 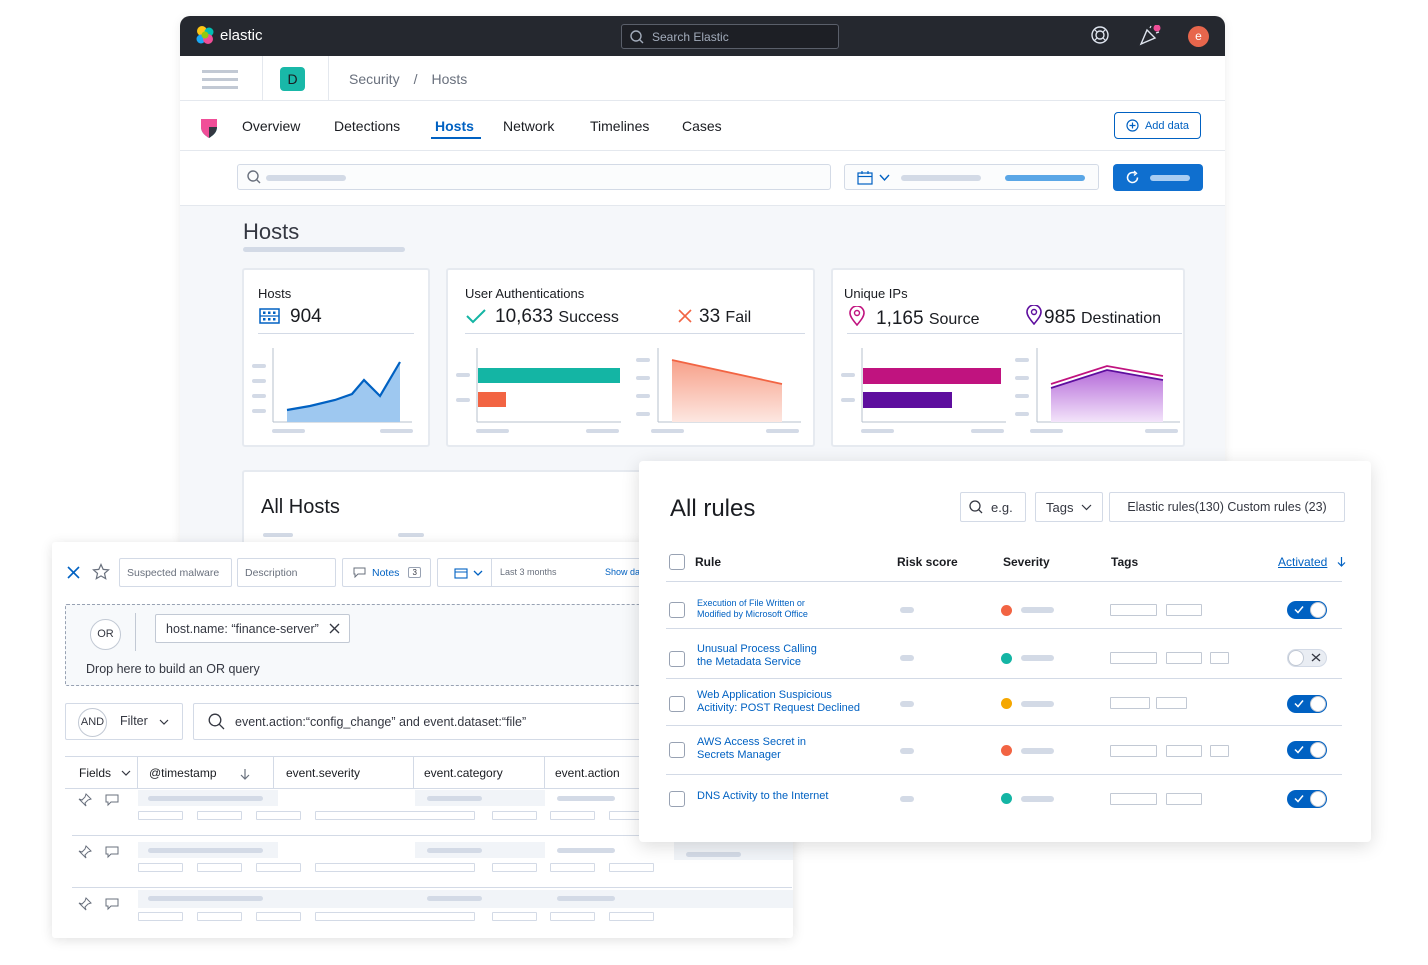 What do you see at coordinates (927, 562) in the screenshot?
I see `column-risk-score: Risk score` at bounding box center [927, 562].